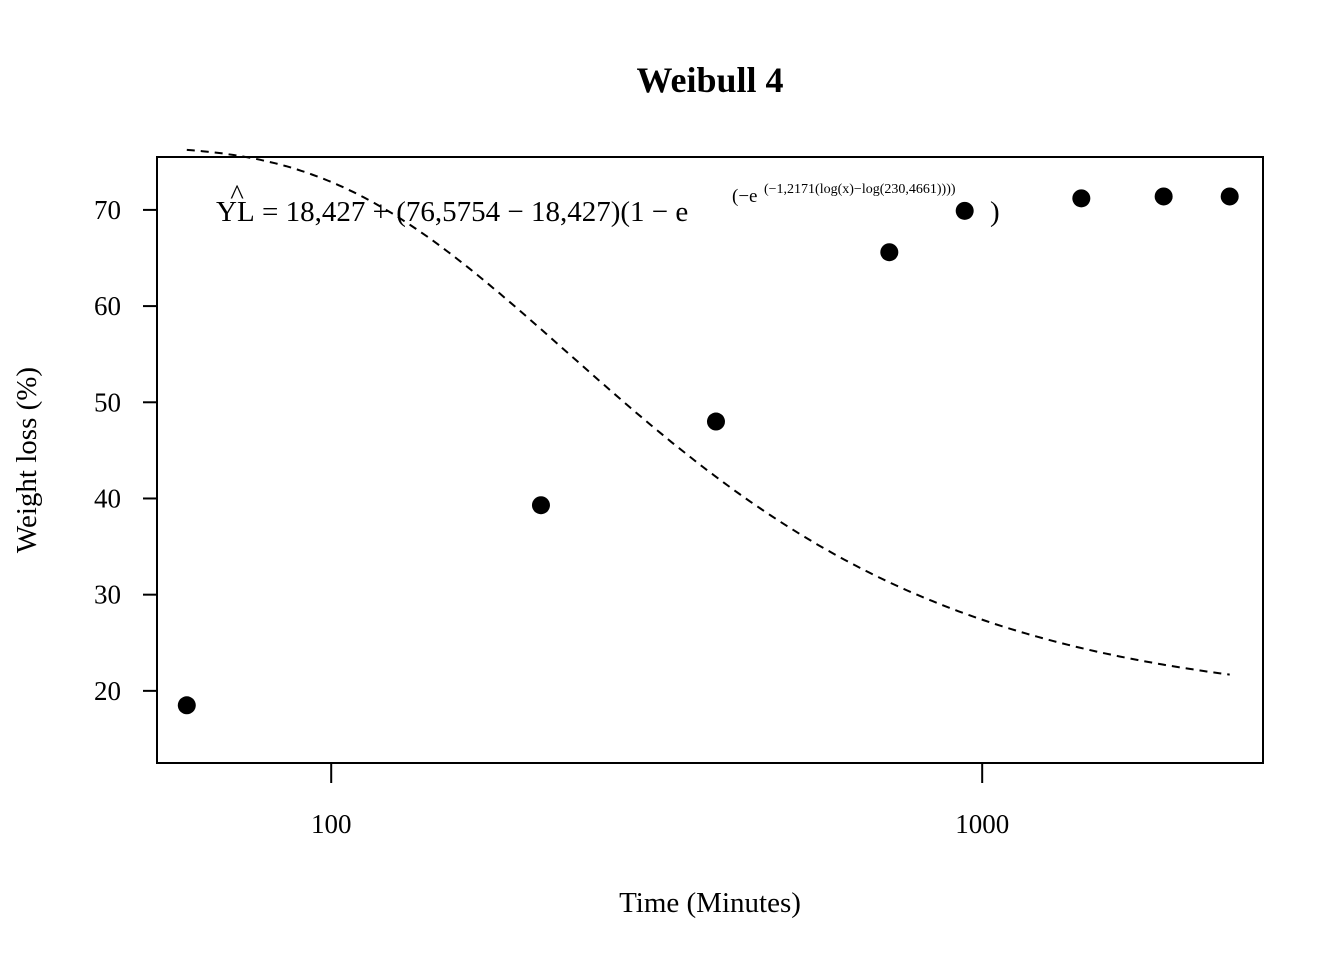 The image size is (1344, 960). Describe the element at coordinates (710, 903) in the screenshot. I see `x-axis-label: Time (Minutes)` at that location.